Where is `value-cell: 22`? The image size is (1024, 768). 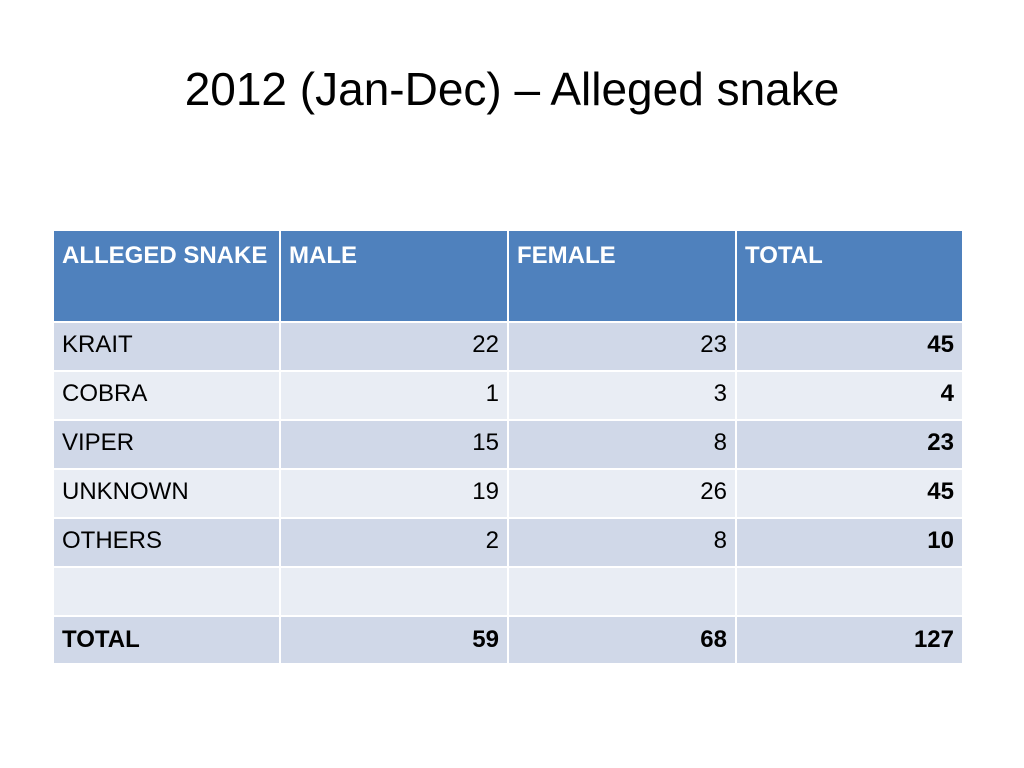 value-cell: 22 is located at coordinates (394, 346).